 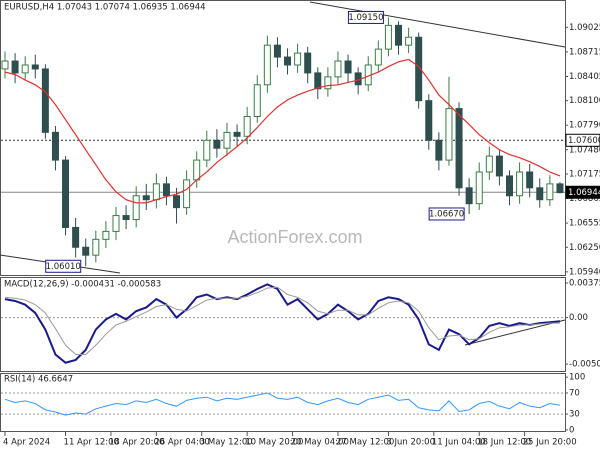 I want to click on annotation: 1.06670, so click(x=446, y=214).